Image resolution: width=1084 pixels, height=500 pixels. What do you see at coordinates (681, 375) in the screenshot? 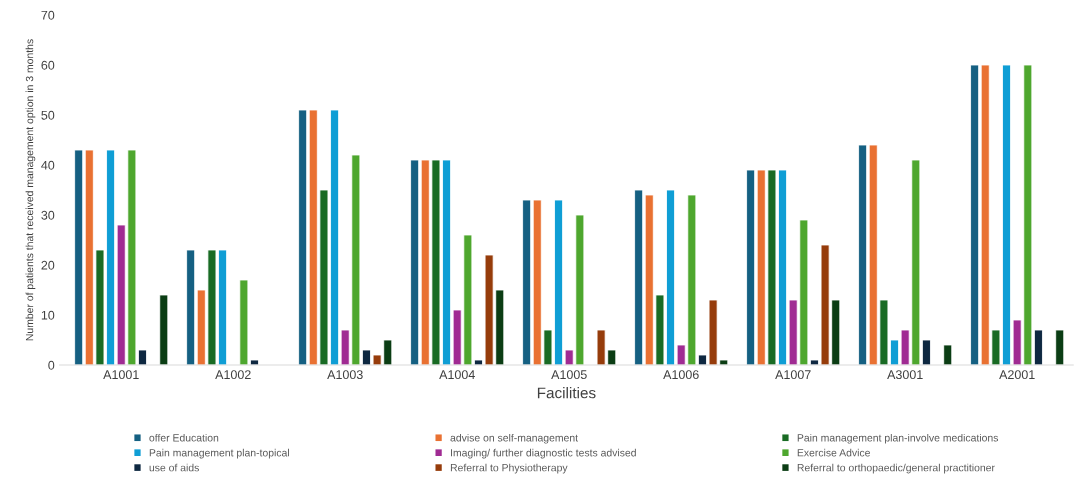
I see `x-tick-label: A1006` at bounding box center [681, 375].